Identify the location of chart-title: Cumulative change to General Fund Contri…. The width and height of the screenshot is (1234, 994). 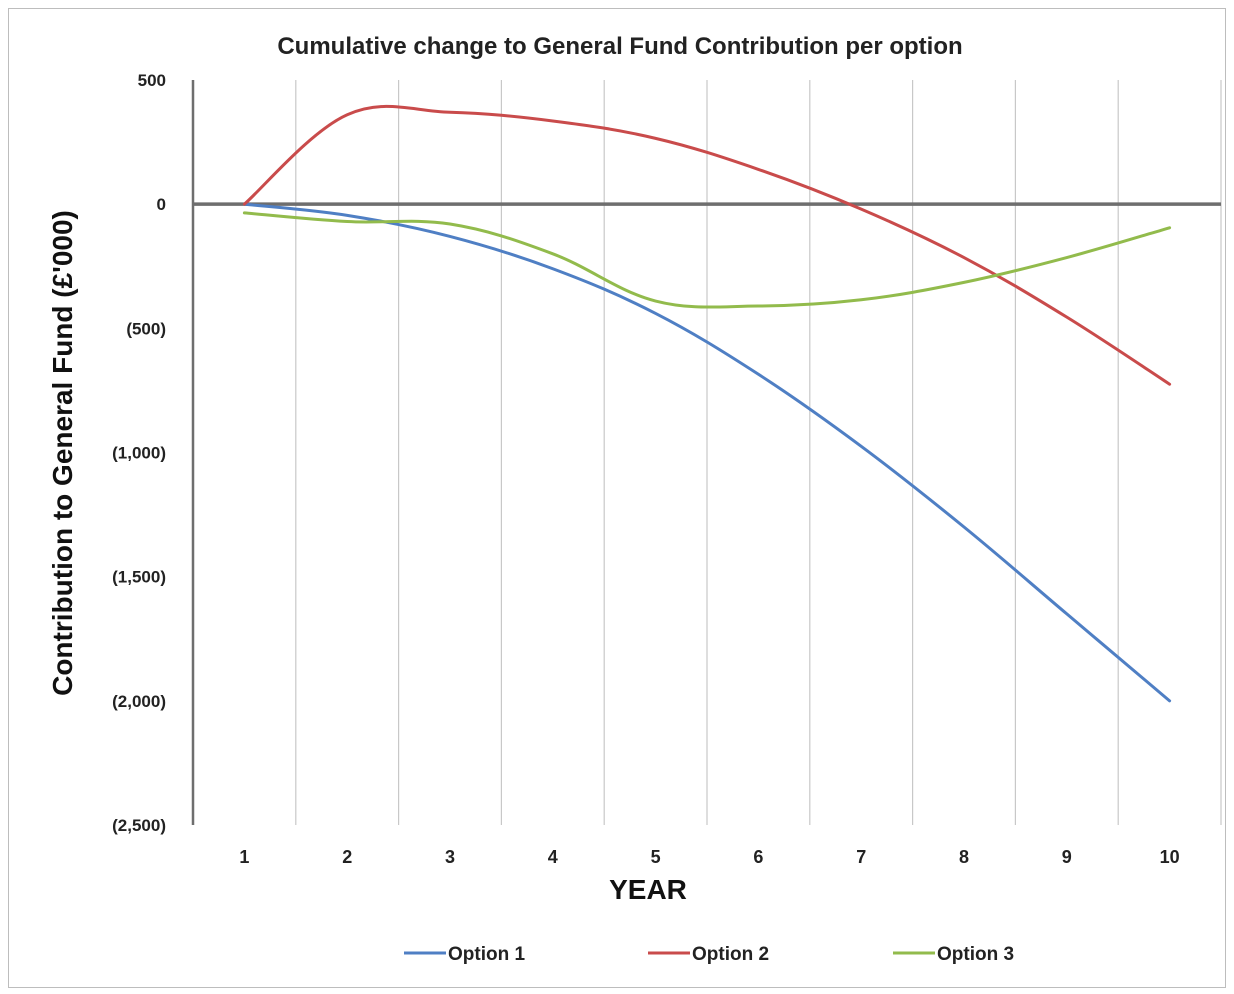
(619, 46).